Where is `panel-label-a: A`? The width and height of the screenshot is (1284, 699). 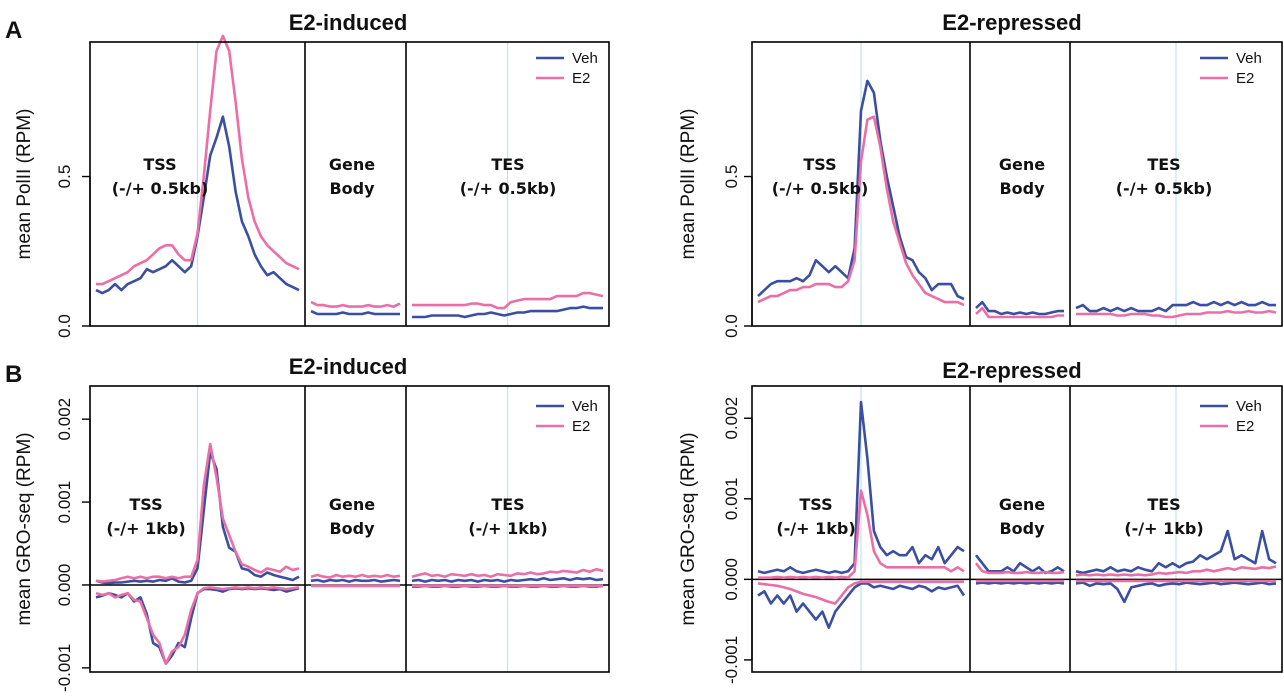
panel-label-a: A is located at coordinates (13, 30).